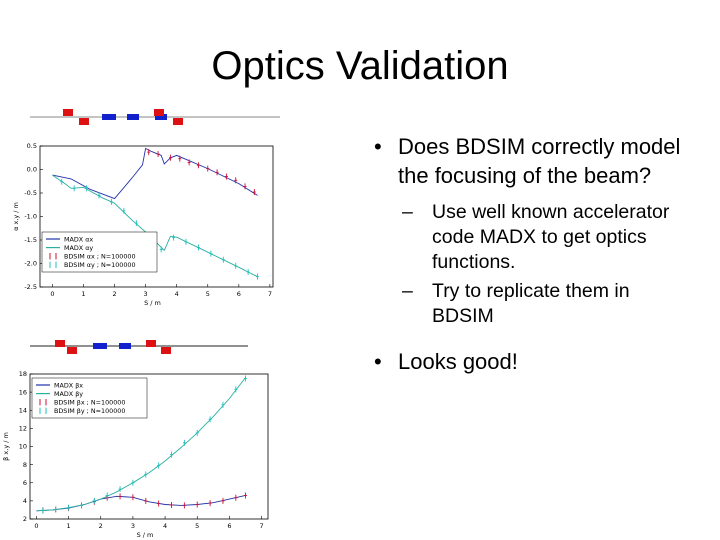 The height and width of the screenshot is (540, 720). Describe the element at coordinates (23, 447) in the screenshot. I see `y-tick-label: 10` at that location.